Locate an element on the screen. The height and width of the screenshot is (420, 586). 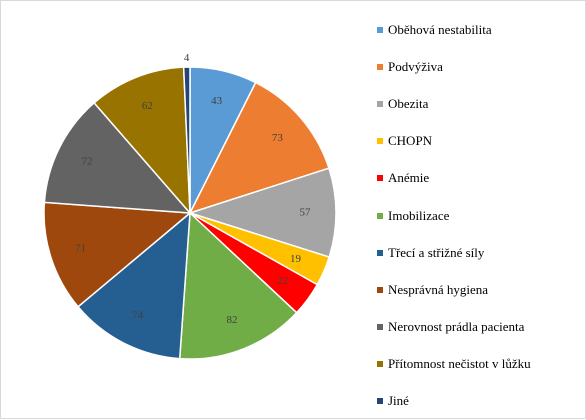
legend-item: CHOPN is located at coordinates (479, 141).